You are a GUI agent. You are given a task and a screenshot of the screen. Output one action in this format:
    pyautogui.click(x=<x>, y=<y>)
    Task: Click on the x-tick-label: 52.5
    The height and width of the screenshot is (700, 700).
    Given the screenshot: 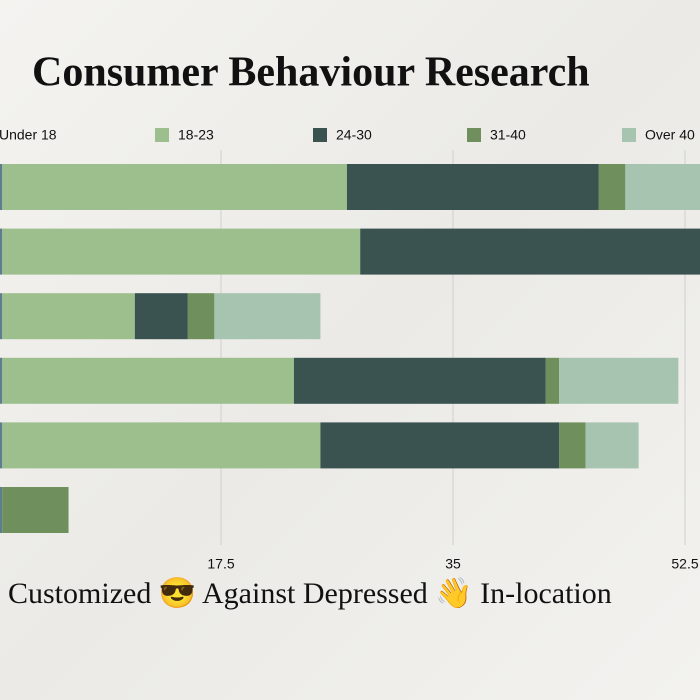 What is the action you would take?
    pyautogui.click(x=684, y=564)
    